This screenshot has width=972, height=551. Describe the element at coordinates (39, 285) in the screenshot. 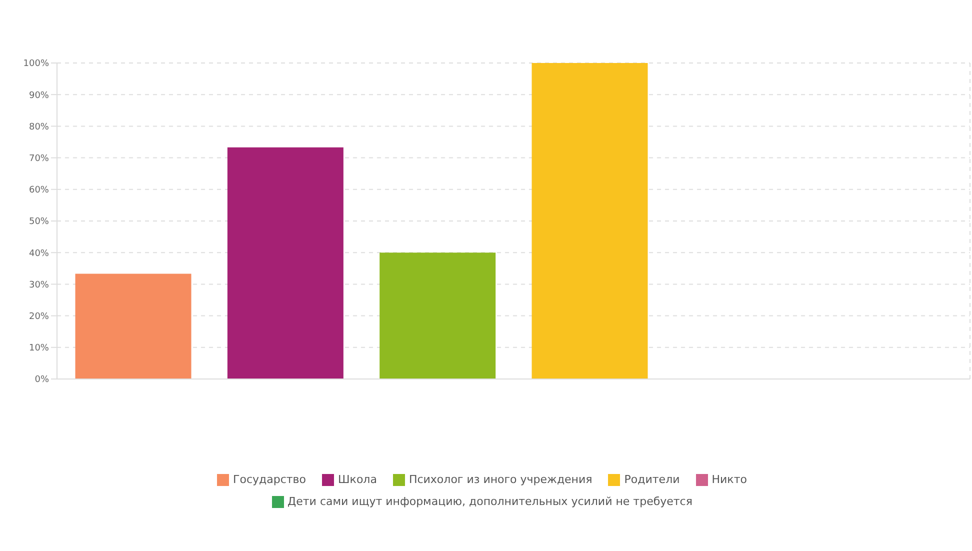

I see `y-tick-label: 30%` at that location.